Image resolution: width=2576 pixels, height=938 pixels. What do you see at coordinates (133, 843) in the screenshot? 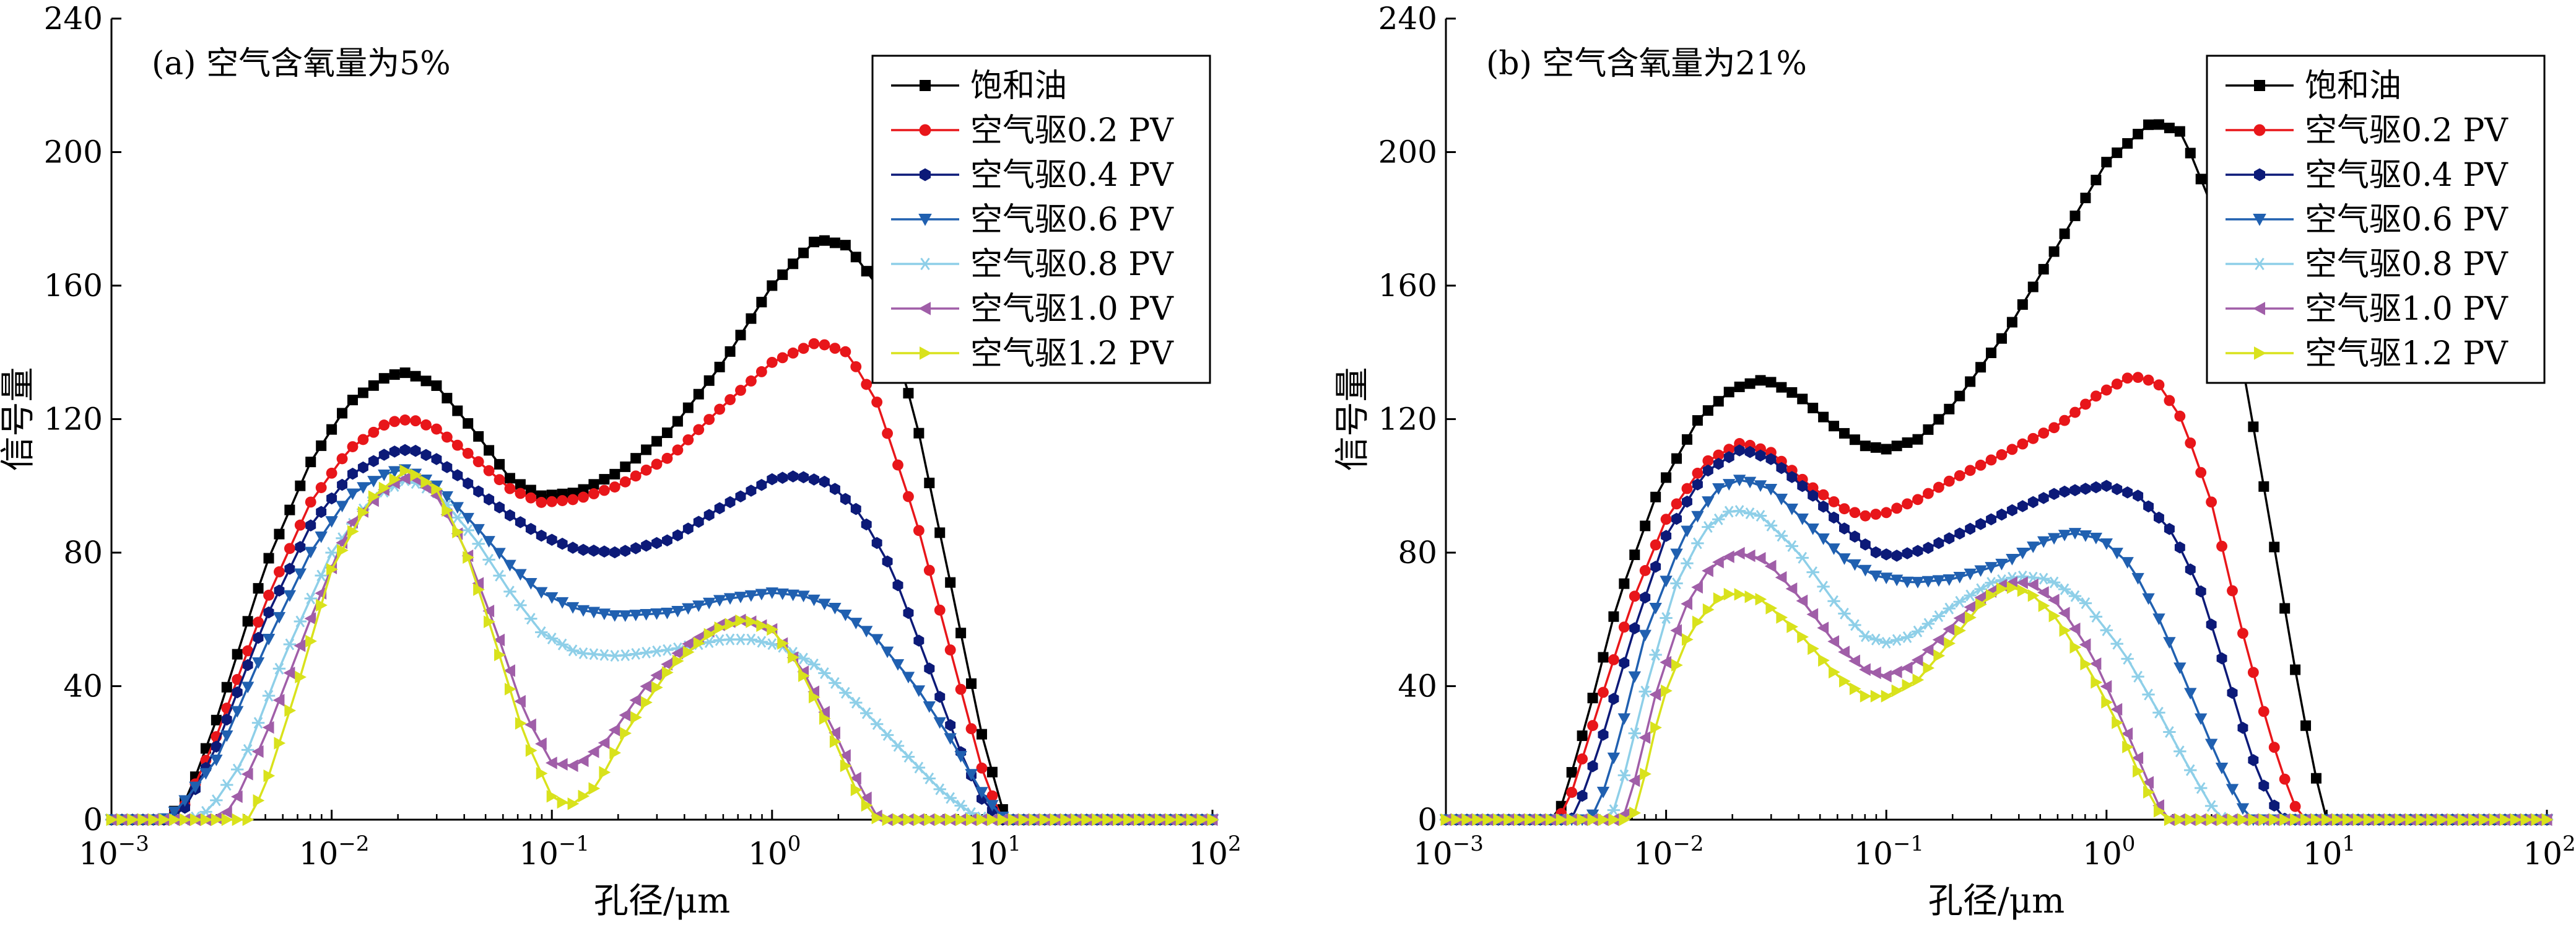
I see `x-tick-exponent: −3` at bounding box center [133, 843].